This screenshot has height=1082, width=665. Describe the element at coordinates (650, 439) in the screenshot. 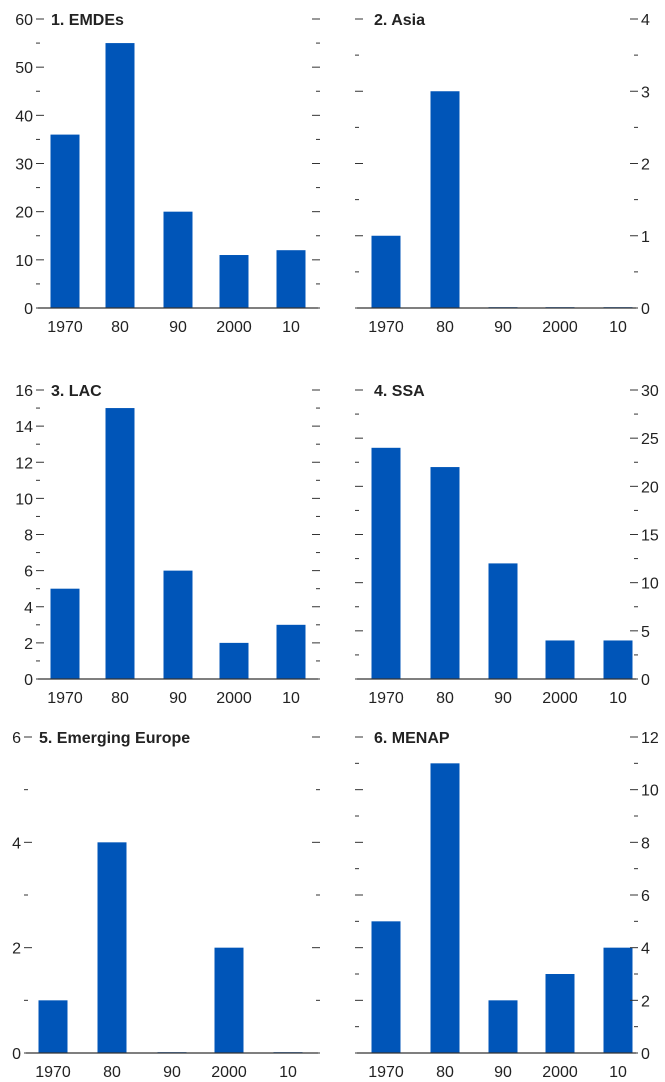

I see `y-tick-label: 25` at that location.